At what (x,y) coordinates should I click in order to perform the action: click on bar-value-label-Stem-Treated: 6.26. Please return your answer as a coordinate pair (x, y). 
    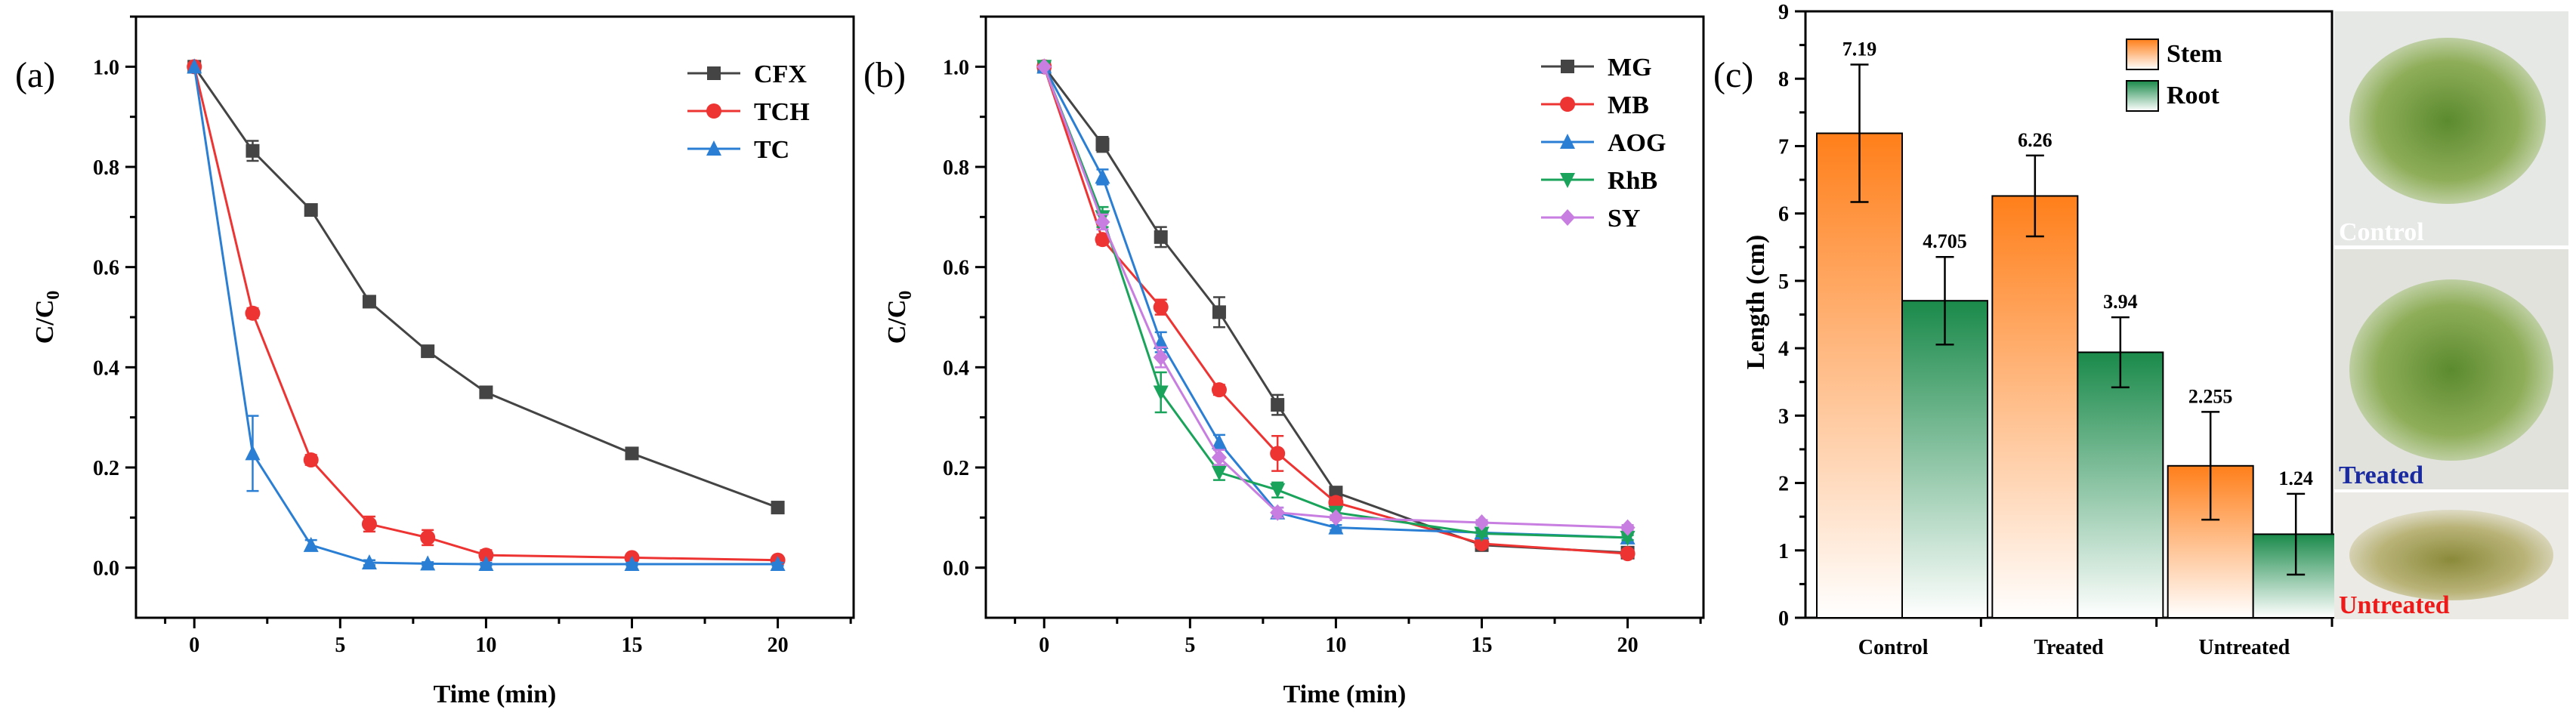
    Looking at the image, I should click on (2035, 140).